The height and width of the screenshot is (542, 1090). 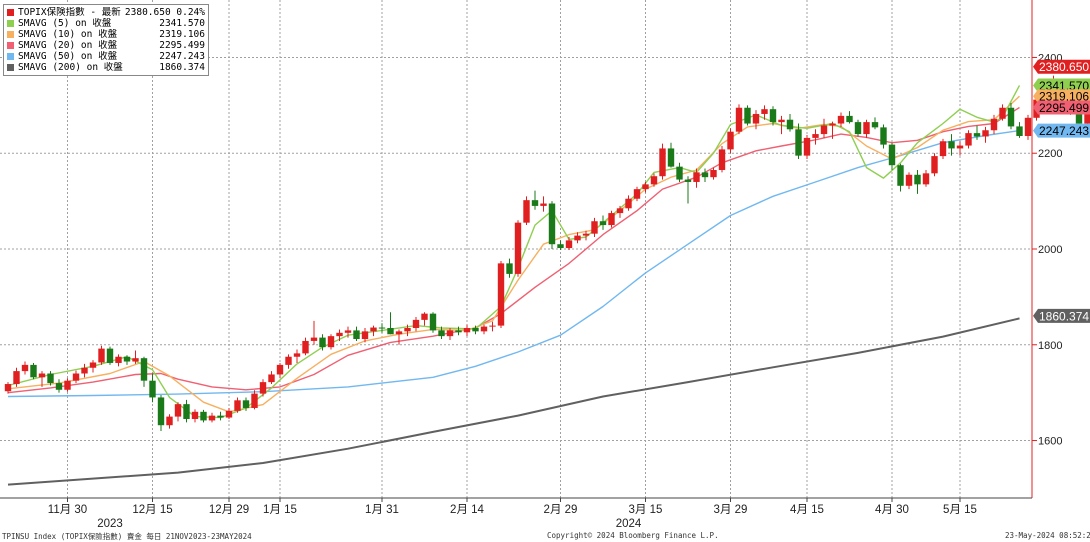 What do you see at coordinates (1064, 108) in the screenshot?
I see `price-tag-label: 2295.499` at bounding box center [1064, 108].